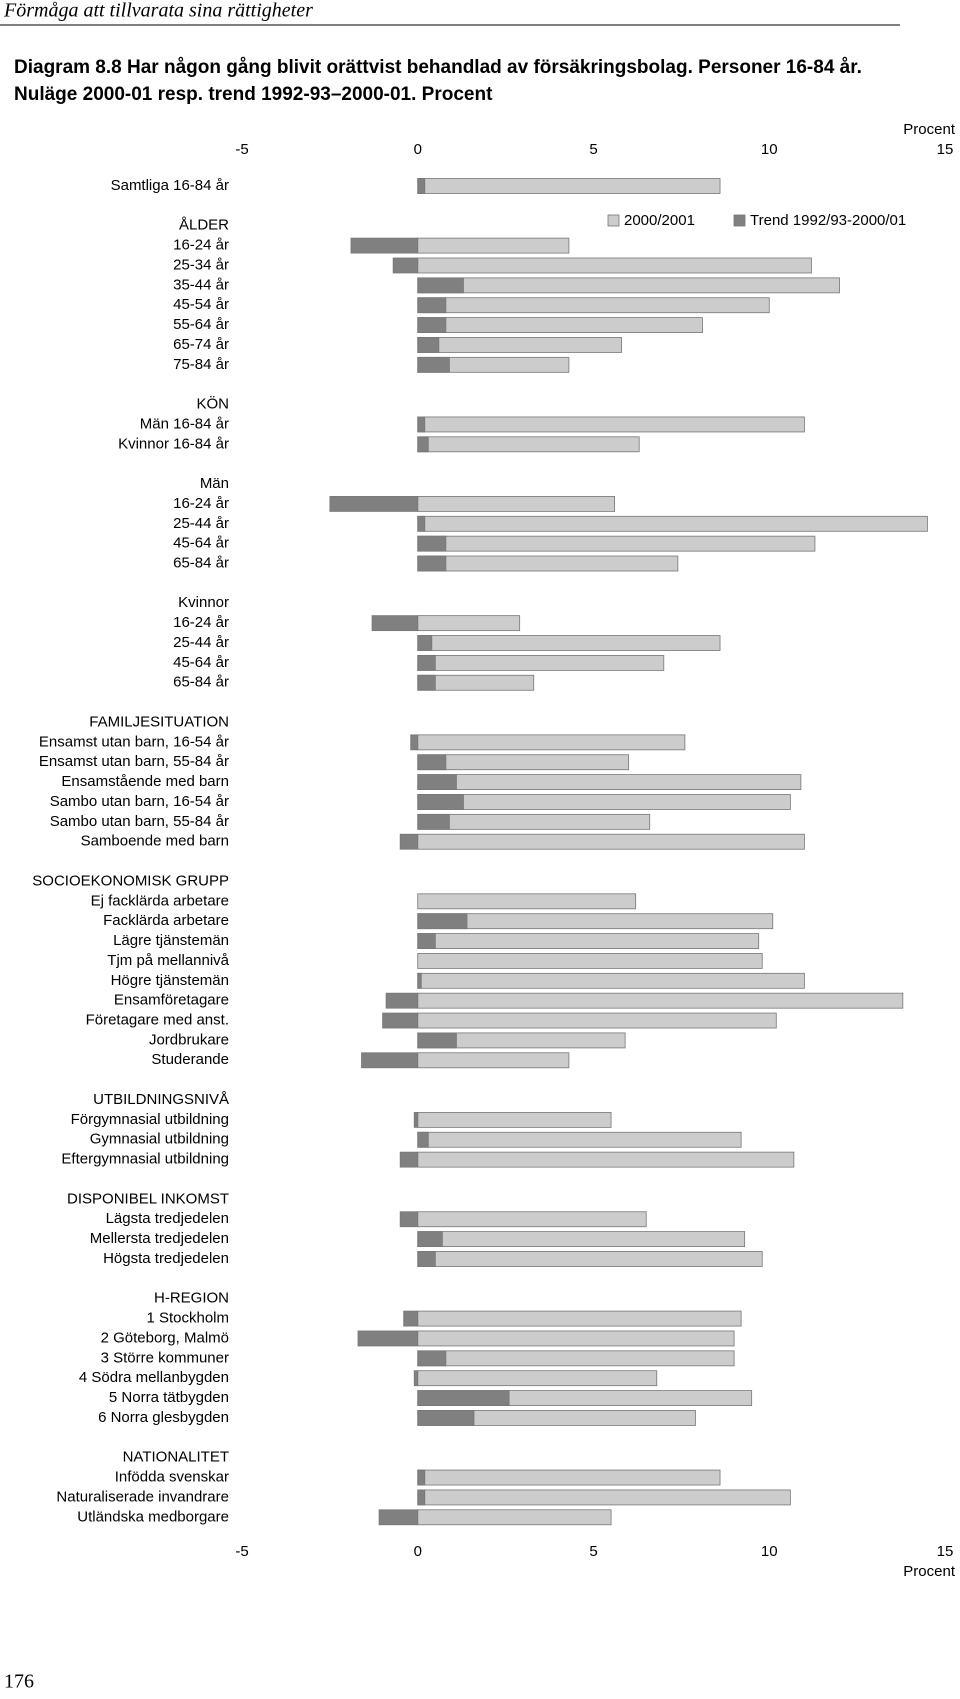  Describe the element at coordinates (170, 980) in the screenshot. I see `category-label: Högre tjänstemän` at that location.